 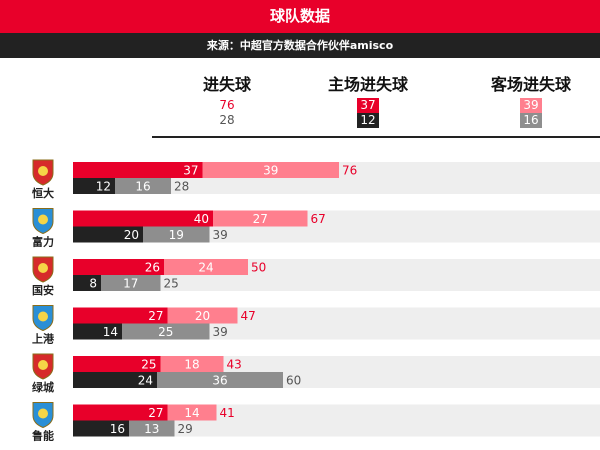 What do you see at coordinates (185, 429) in the screenshot?
I see `label-total-against: 29` at bounding box center [185, 429].